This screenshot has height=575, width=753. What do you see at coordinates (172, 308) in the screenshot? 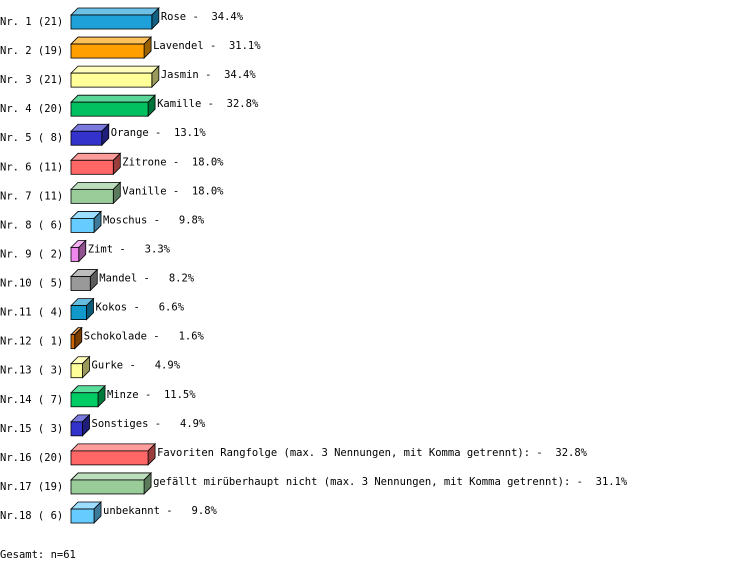
I see `value-label: 6.6%` at bounding box center [172, 308].